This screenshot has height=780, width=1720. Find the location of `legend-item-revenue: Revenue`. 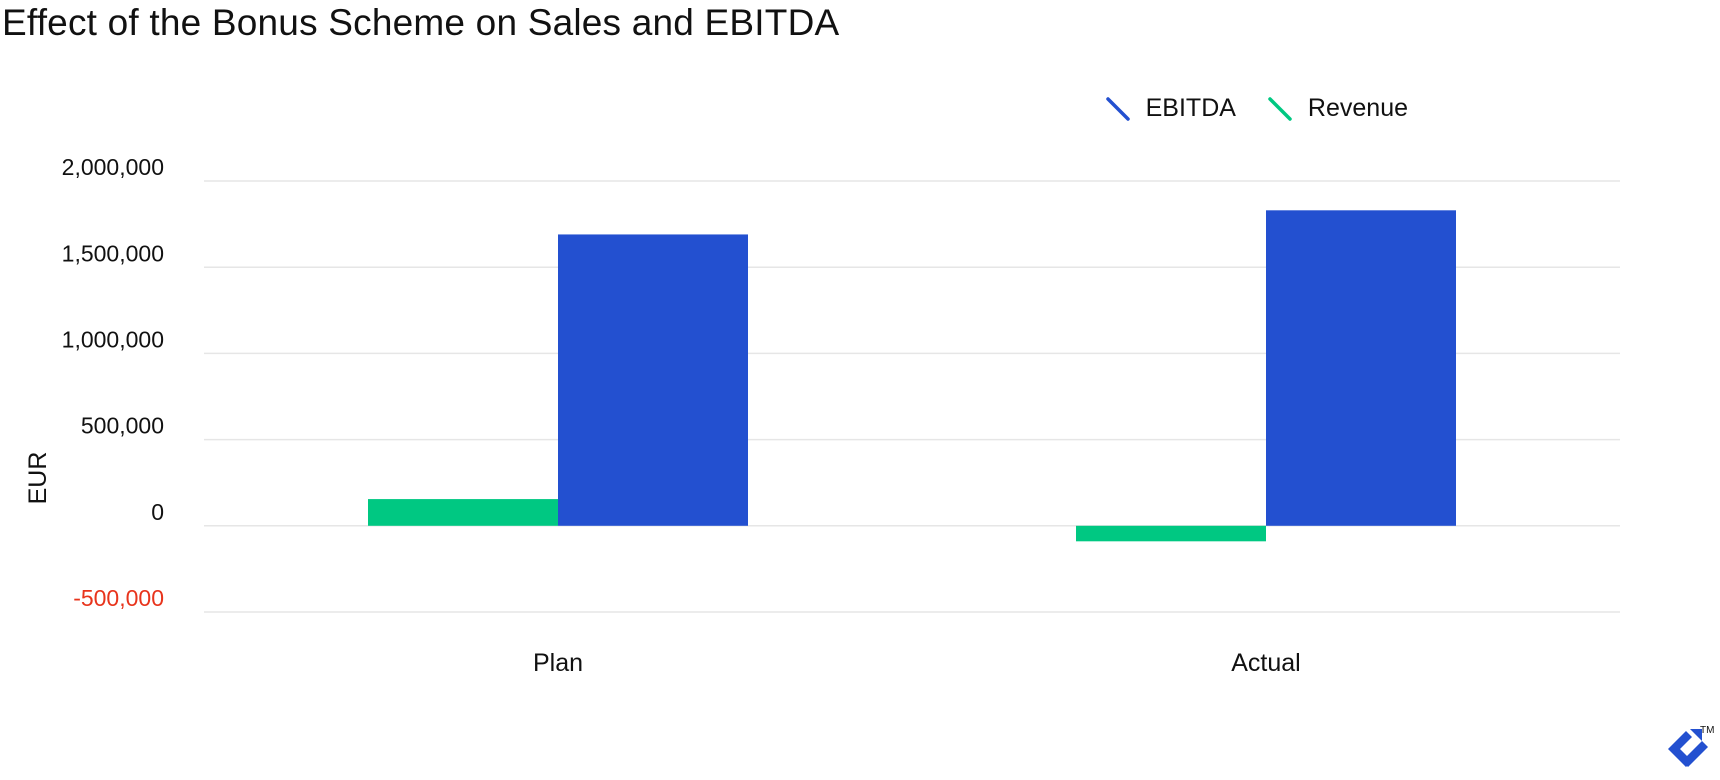

legend-item-revenue: Revenue is located at coordinates (1337, 108).